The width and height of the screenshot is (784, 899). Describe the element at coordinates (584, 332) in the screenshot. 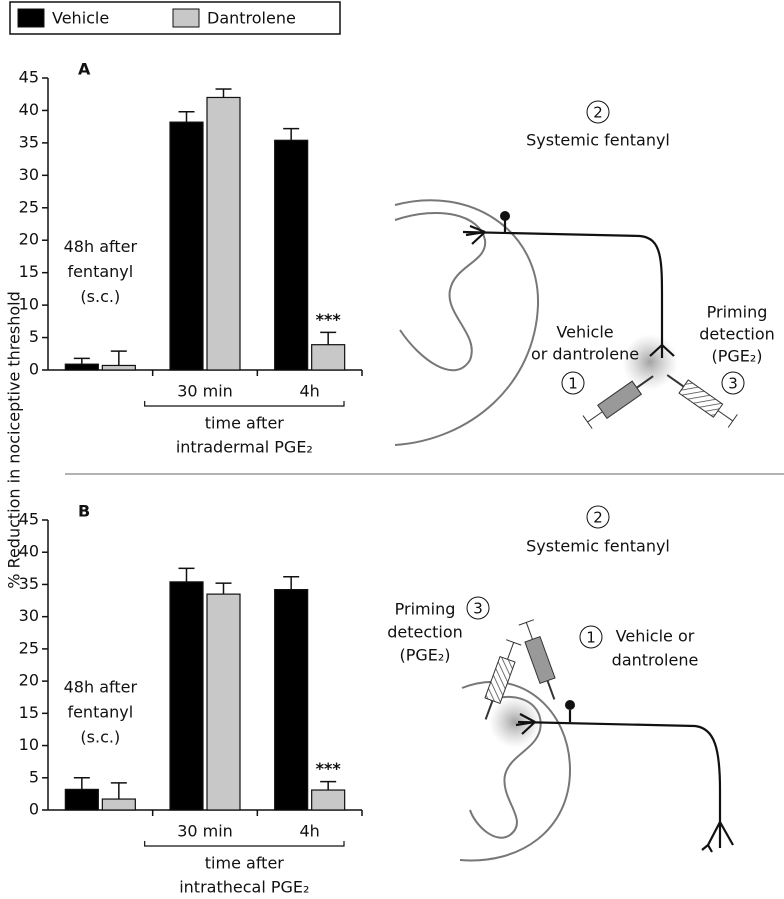

I see `diagram-label: Vehicle` at that location.